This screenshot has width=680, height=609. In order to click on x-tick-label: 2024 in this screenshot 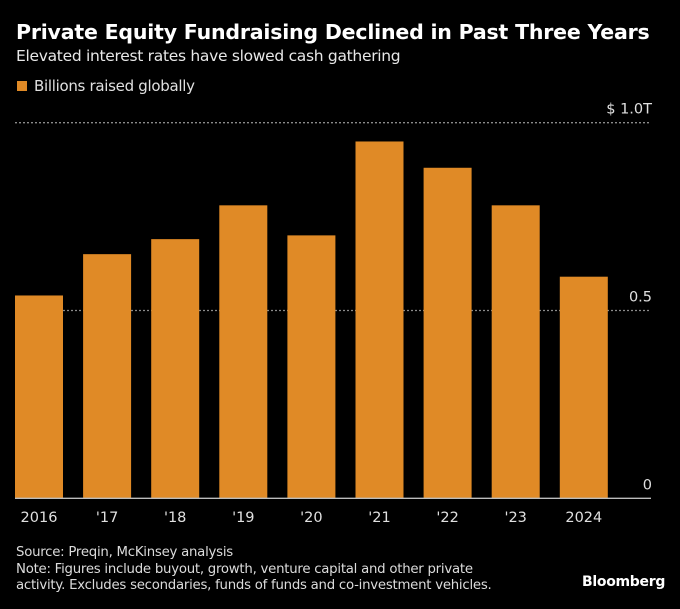, I will do `click(583, 518)`.